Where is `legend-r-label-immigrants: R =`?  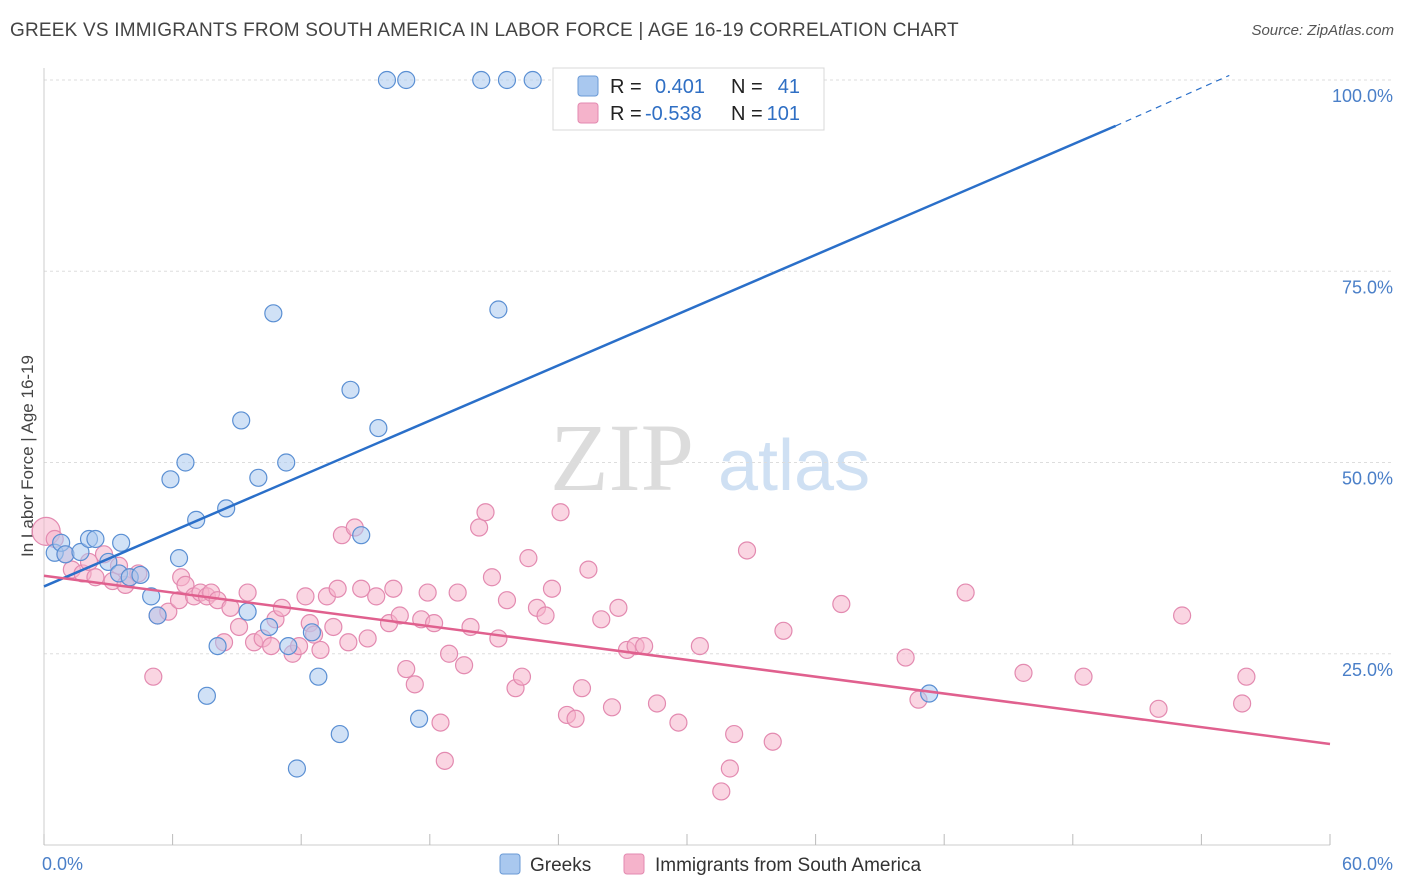 legend-r-label-immigrants: R = is located at coordinates (626, 114).